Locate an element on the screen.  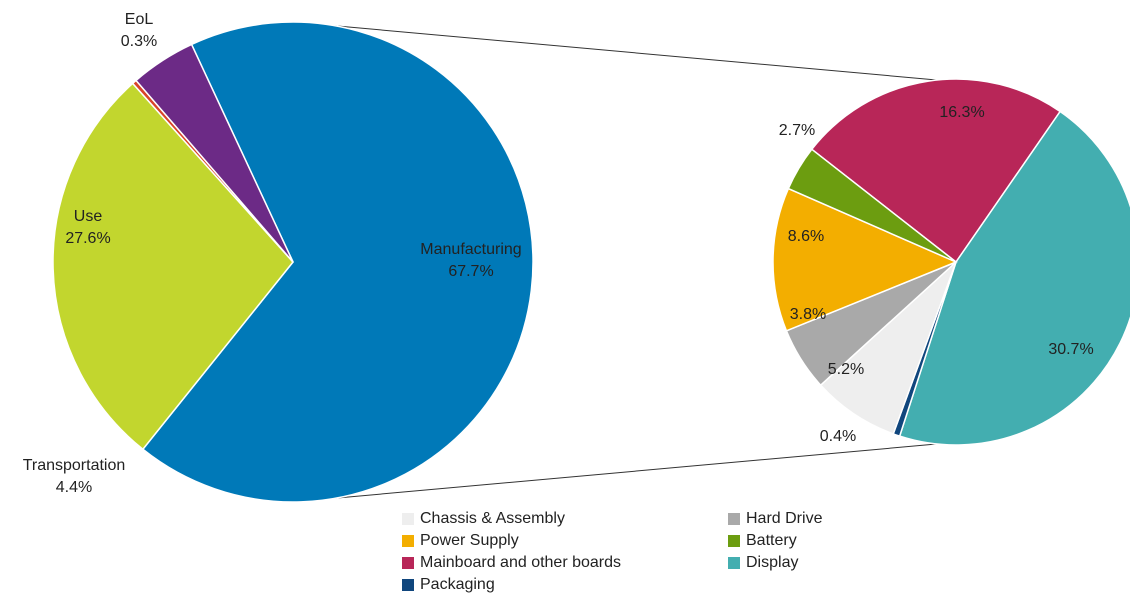
legend-label: Power Supply is located at coordinates (469, 540).